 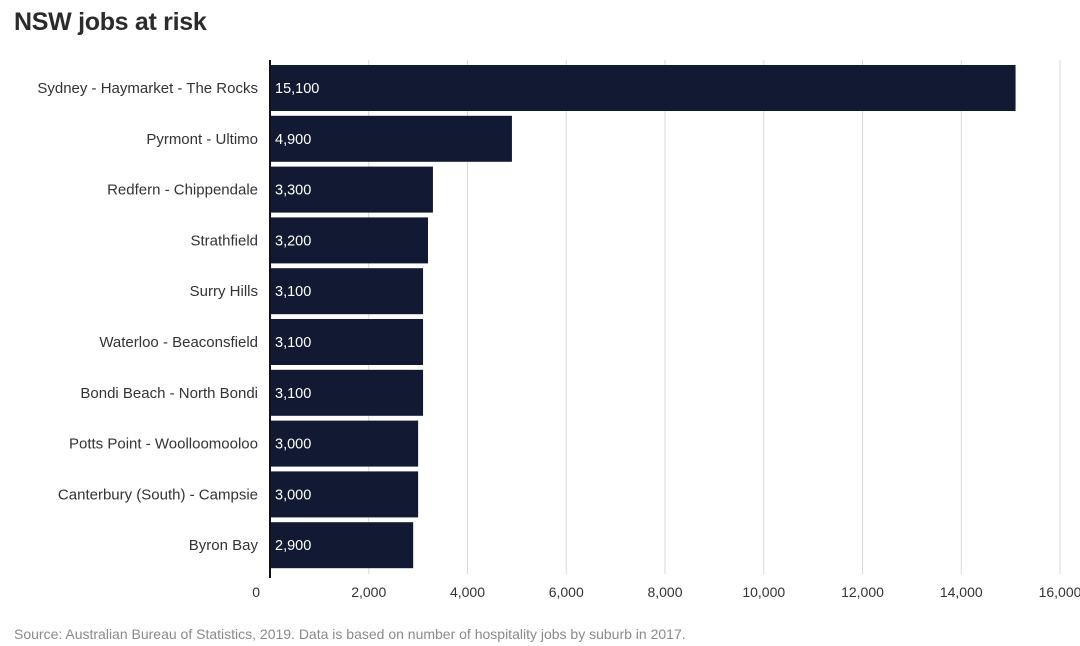 What do you see at coordinates (256, 592) in the screenshot?
I see `x-tick-label: 0` at bounding box center [256, 592].